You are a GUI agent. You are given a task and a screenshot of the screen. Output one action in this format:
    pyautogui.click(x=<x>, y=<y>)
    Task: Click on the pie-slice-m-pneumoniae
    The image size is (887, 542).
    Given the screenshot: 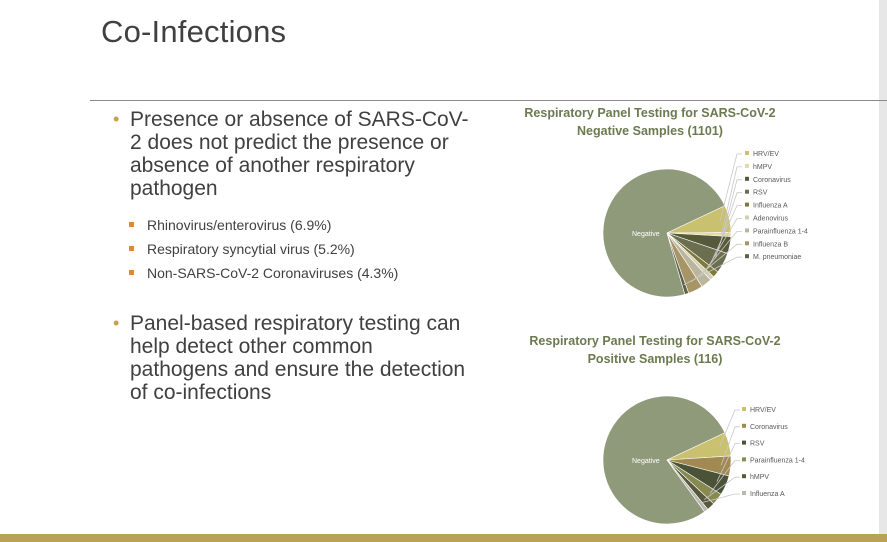 What is the action you would take?
    pyautogui.click(x=678, y=263)
    